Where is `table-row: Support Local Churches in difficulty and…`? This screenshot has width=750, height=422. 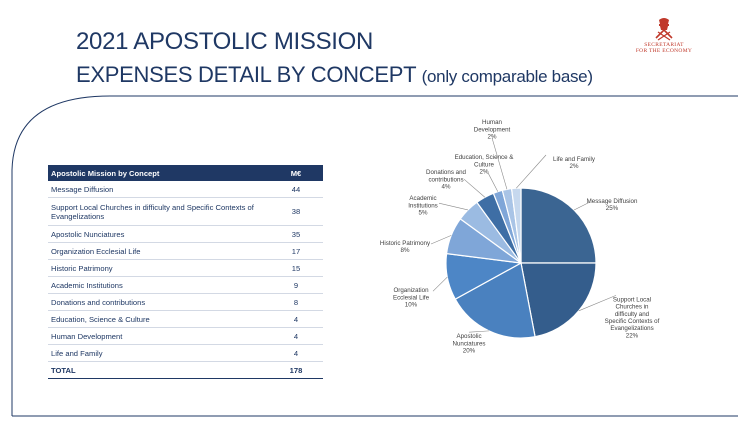 table-row: Support Local Churches in difficulty and… is located at coordinates (185, 211).